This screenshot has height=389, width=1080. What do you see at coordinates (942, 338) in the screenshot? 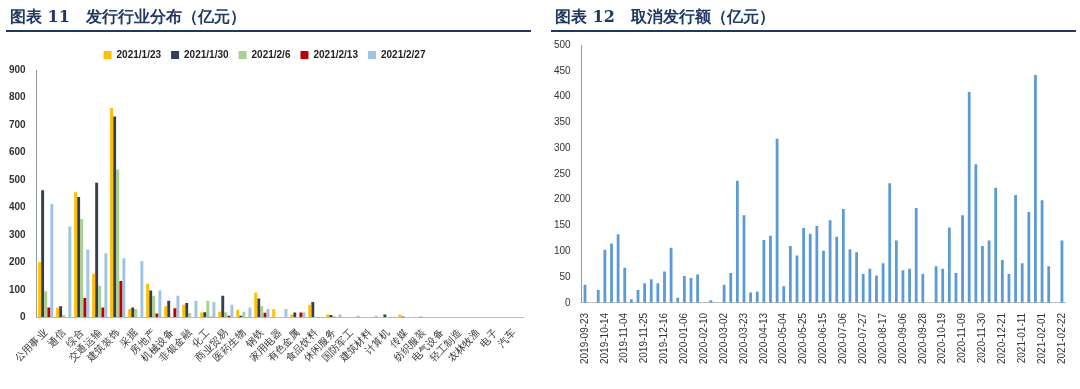
I see `x-tick-label: 2020-10-19` at bounding box center [942, 338].